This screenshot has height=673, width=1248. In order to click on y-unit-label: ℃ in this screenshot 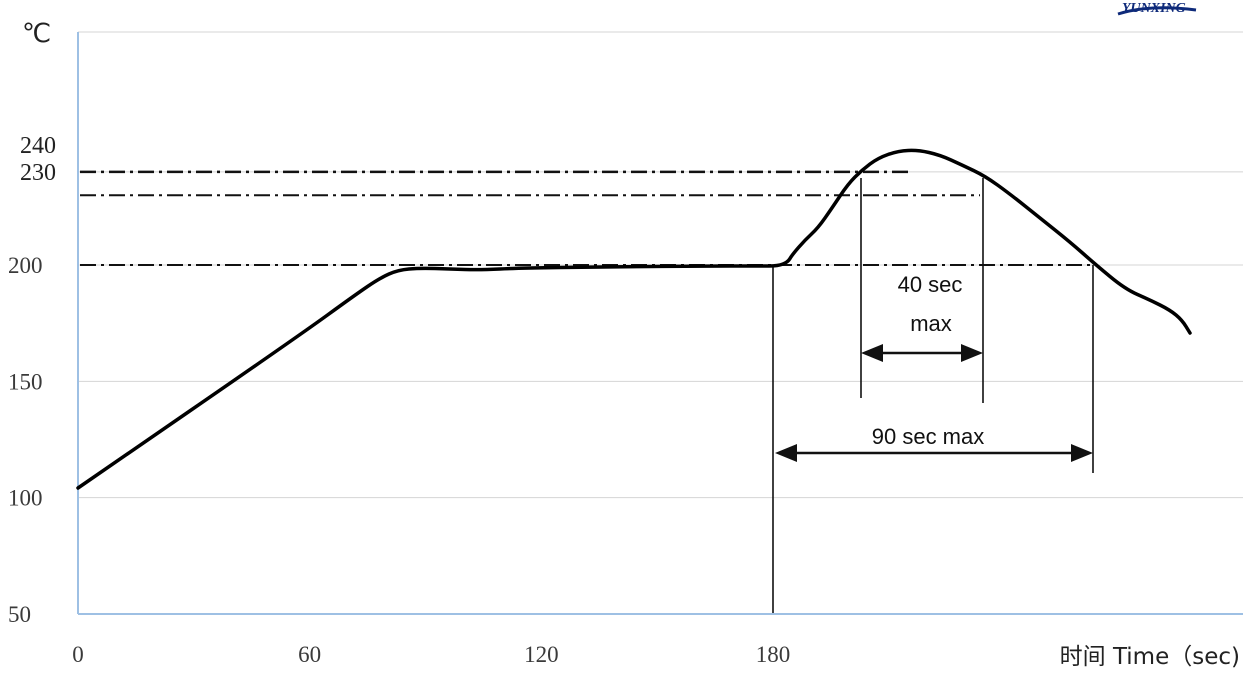, I will do `click(36, 33)`.